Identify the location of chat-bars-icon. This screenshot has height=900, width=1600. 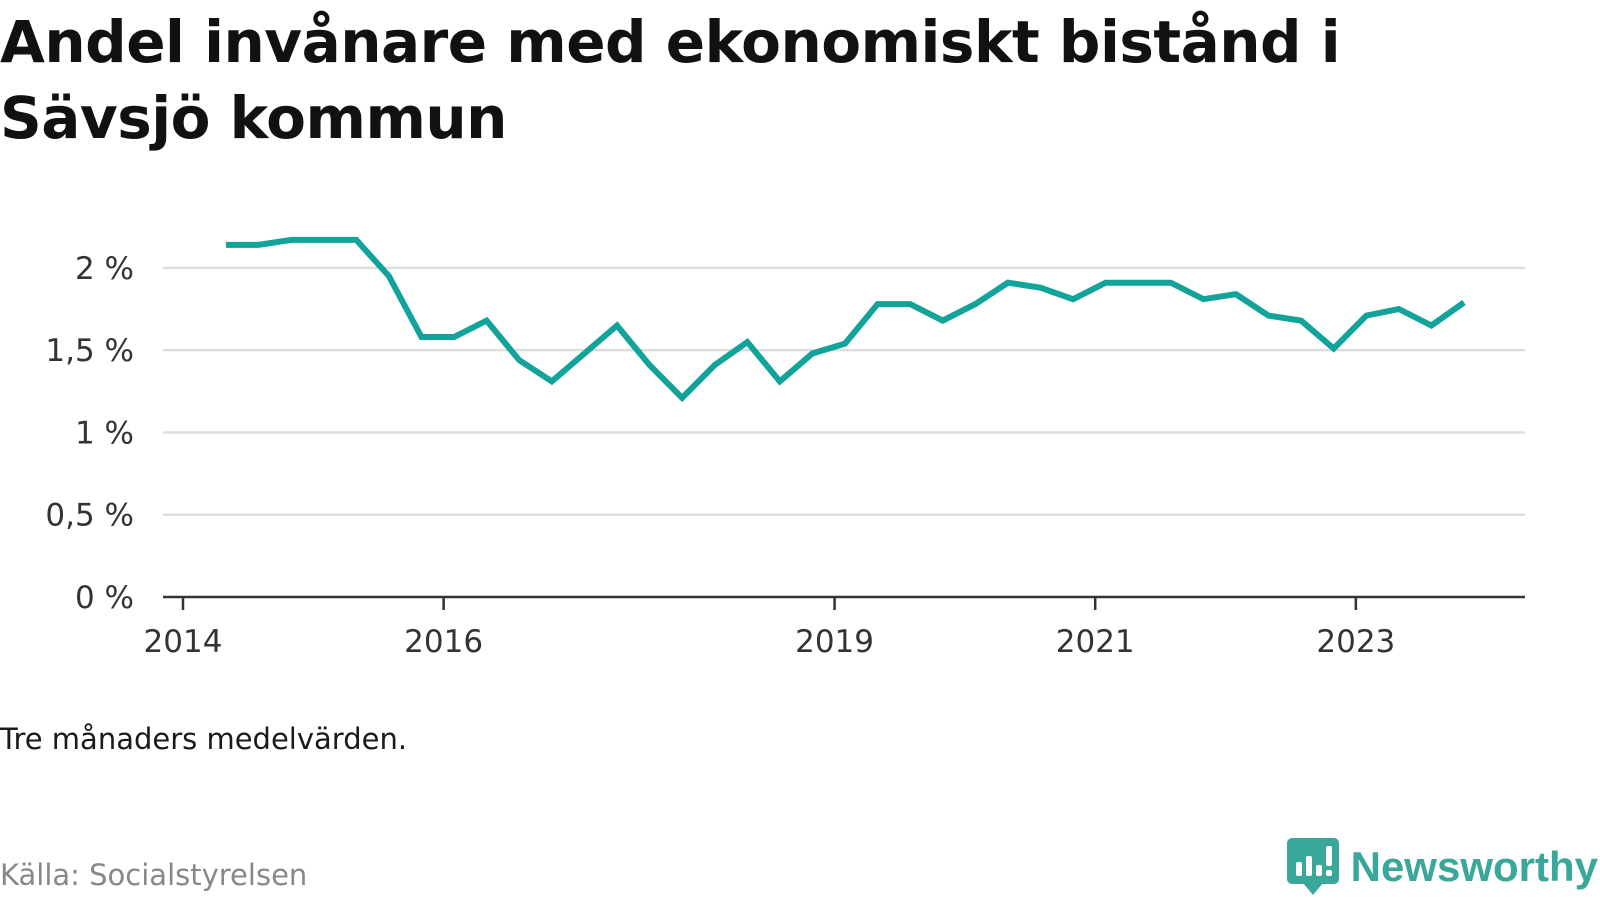
(1312, 866).